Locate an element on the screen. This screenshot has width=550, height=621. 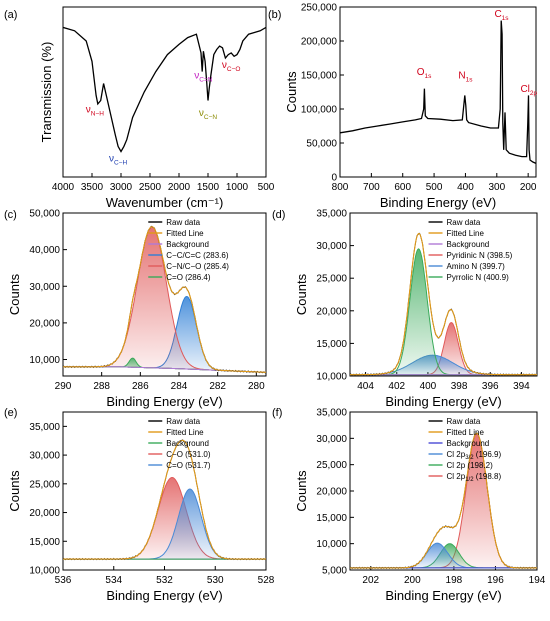
x-axis-label: Wavenumber (cm⁻¹) is located at coordinates (165, 202).